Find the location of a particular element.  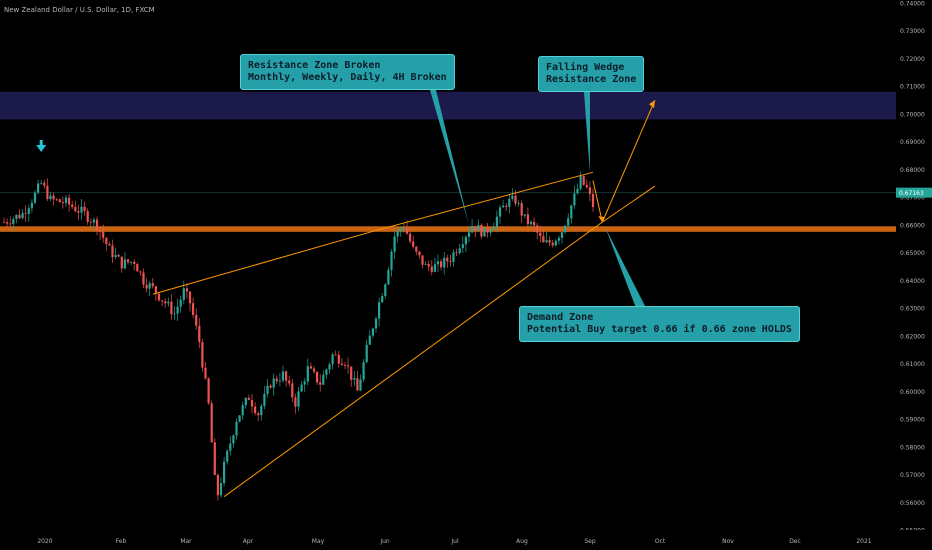

last-price-label: 0.67163 is located at coordinates (911, 193).